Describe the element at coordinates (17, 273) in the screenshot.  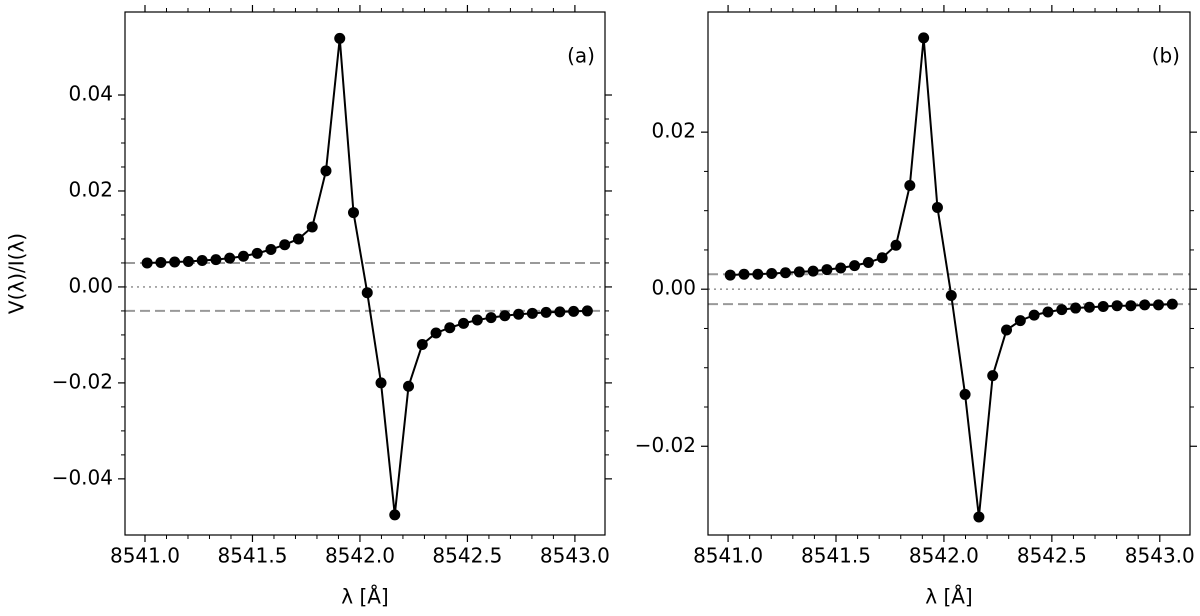
I see `y-axis-label: V(λ)/I(λ)` at that location.